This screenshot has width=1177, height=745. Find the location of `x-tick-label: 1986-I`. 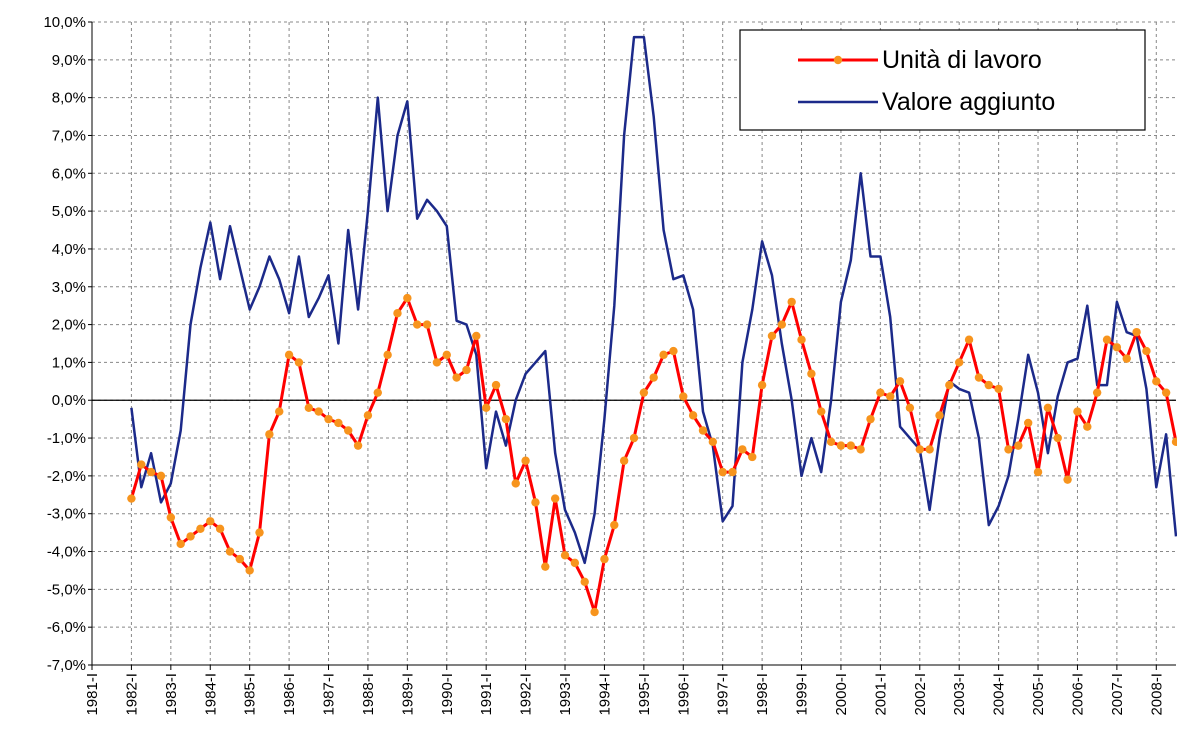

x-tick-label: 1986-I is located at coordinates (289, 694).